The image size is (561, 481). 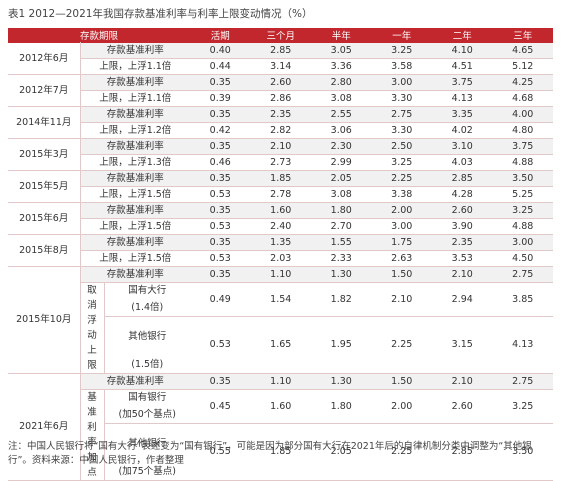 What do you see at coordinates (522, 299) in the screenshot?
I see `value-cell: 3.85` at bounding box center [522, 299].